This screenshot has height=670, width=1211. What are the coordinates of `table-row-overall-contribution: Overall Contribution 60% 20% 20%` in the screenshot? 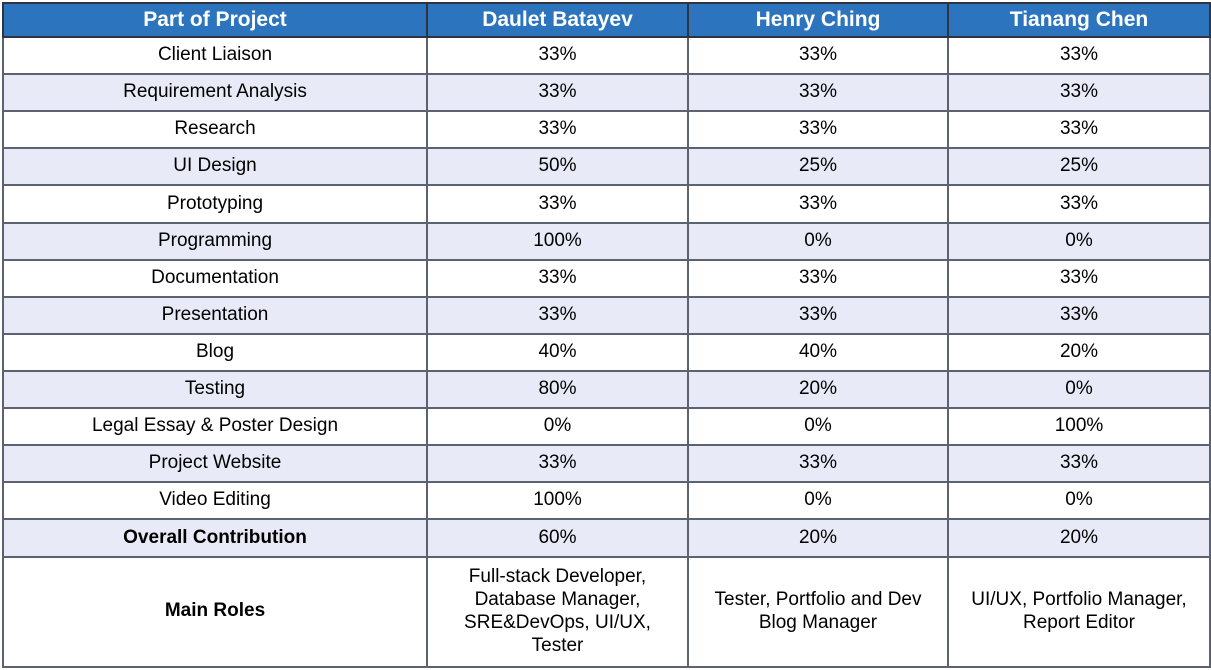 It's located at (606, 538).